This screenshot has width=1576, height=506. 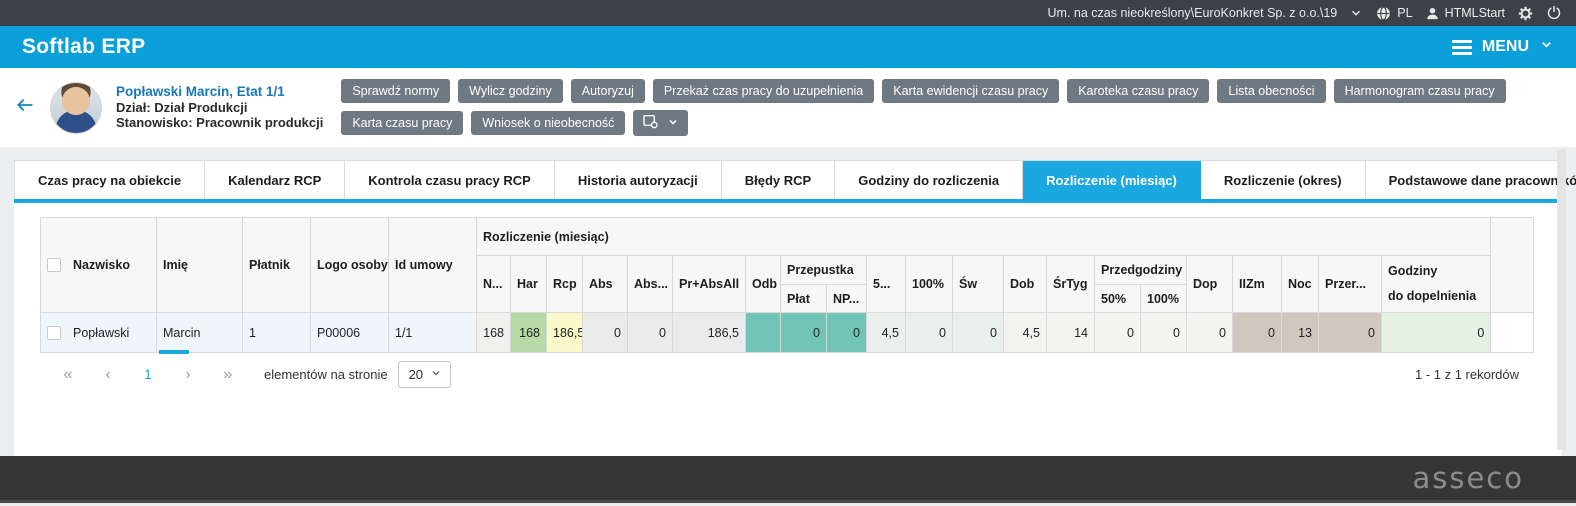 I want to click on col-header-abs: Abs, so click(x=605, y=284).